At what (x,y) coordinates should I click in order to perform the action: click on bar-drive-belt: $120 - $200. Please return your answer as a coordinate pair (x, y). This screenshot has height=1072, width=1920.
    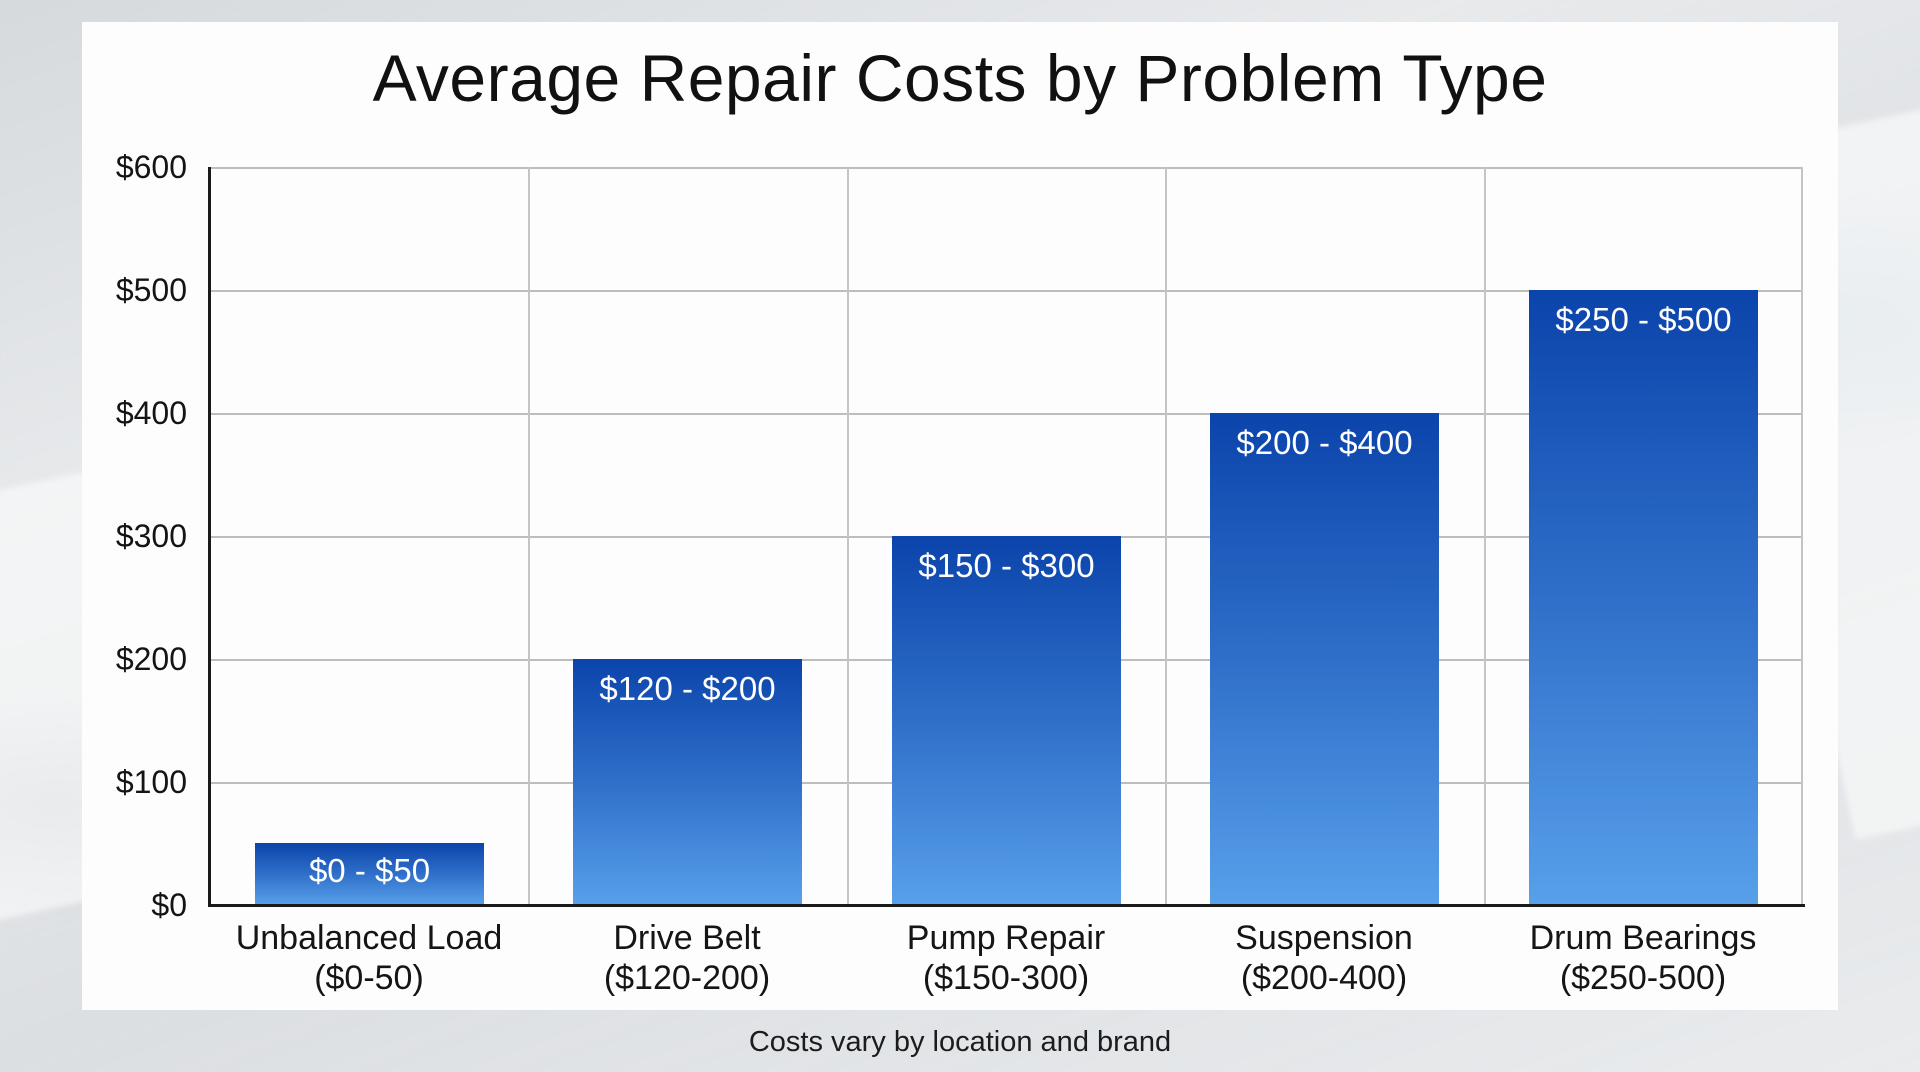
    Looking at the image, I should click on (687, 782).